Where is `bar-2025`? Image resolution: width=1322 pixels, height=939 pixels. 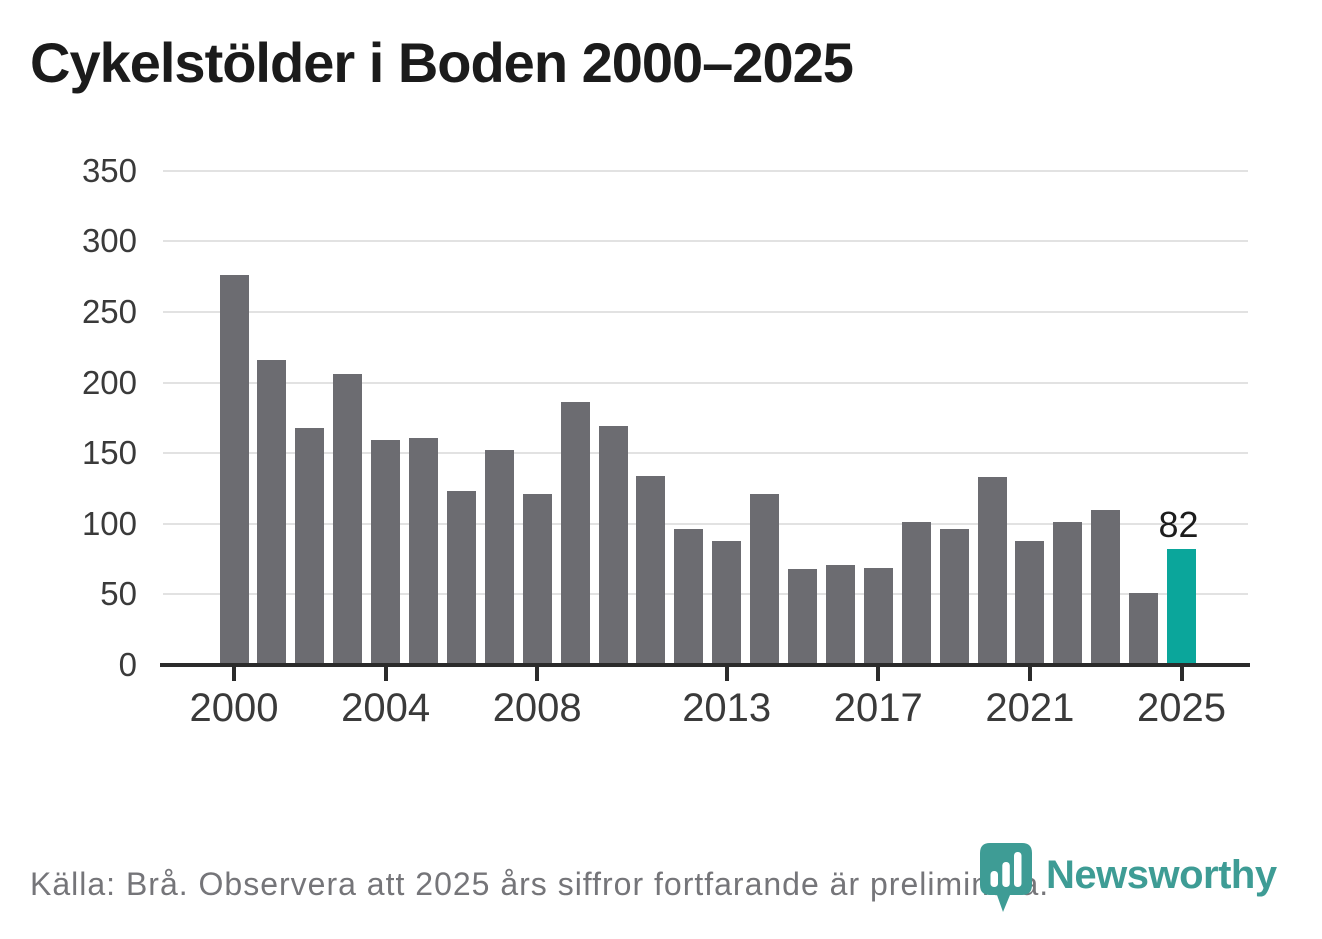
bar-2025 is located at coordinates (1181, 607).